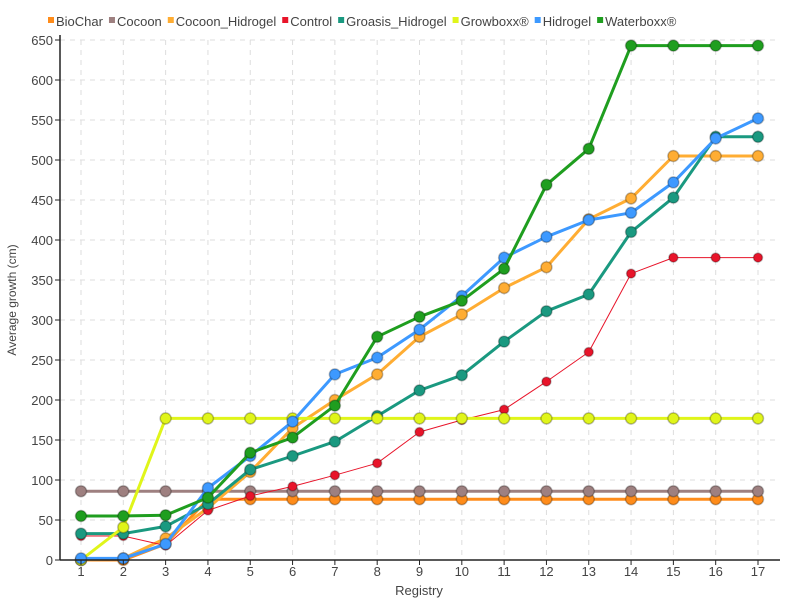 The width and height of the screenshot is (800, 605). What do you see at coordinates (42, 480) in the screenshot?
I see `y-tick-label: 100` at bounding box center [42, 480].